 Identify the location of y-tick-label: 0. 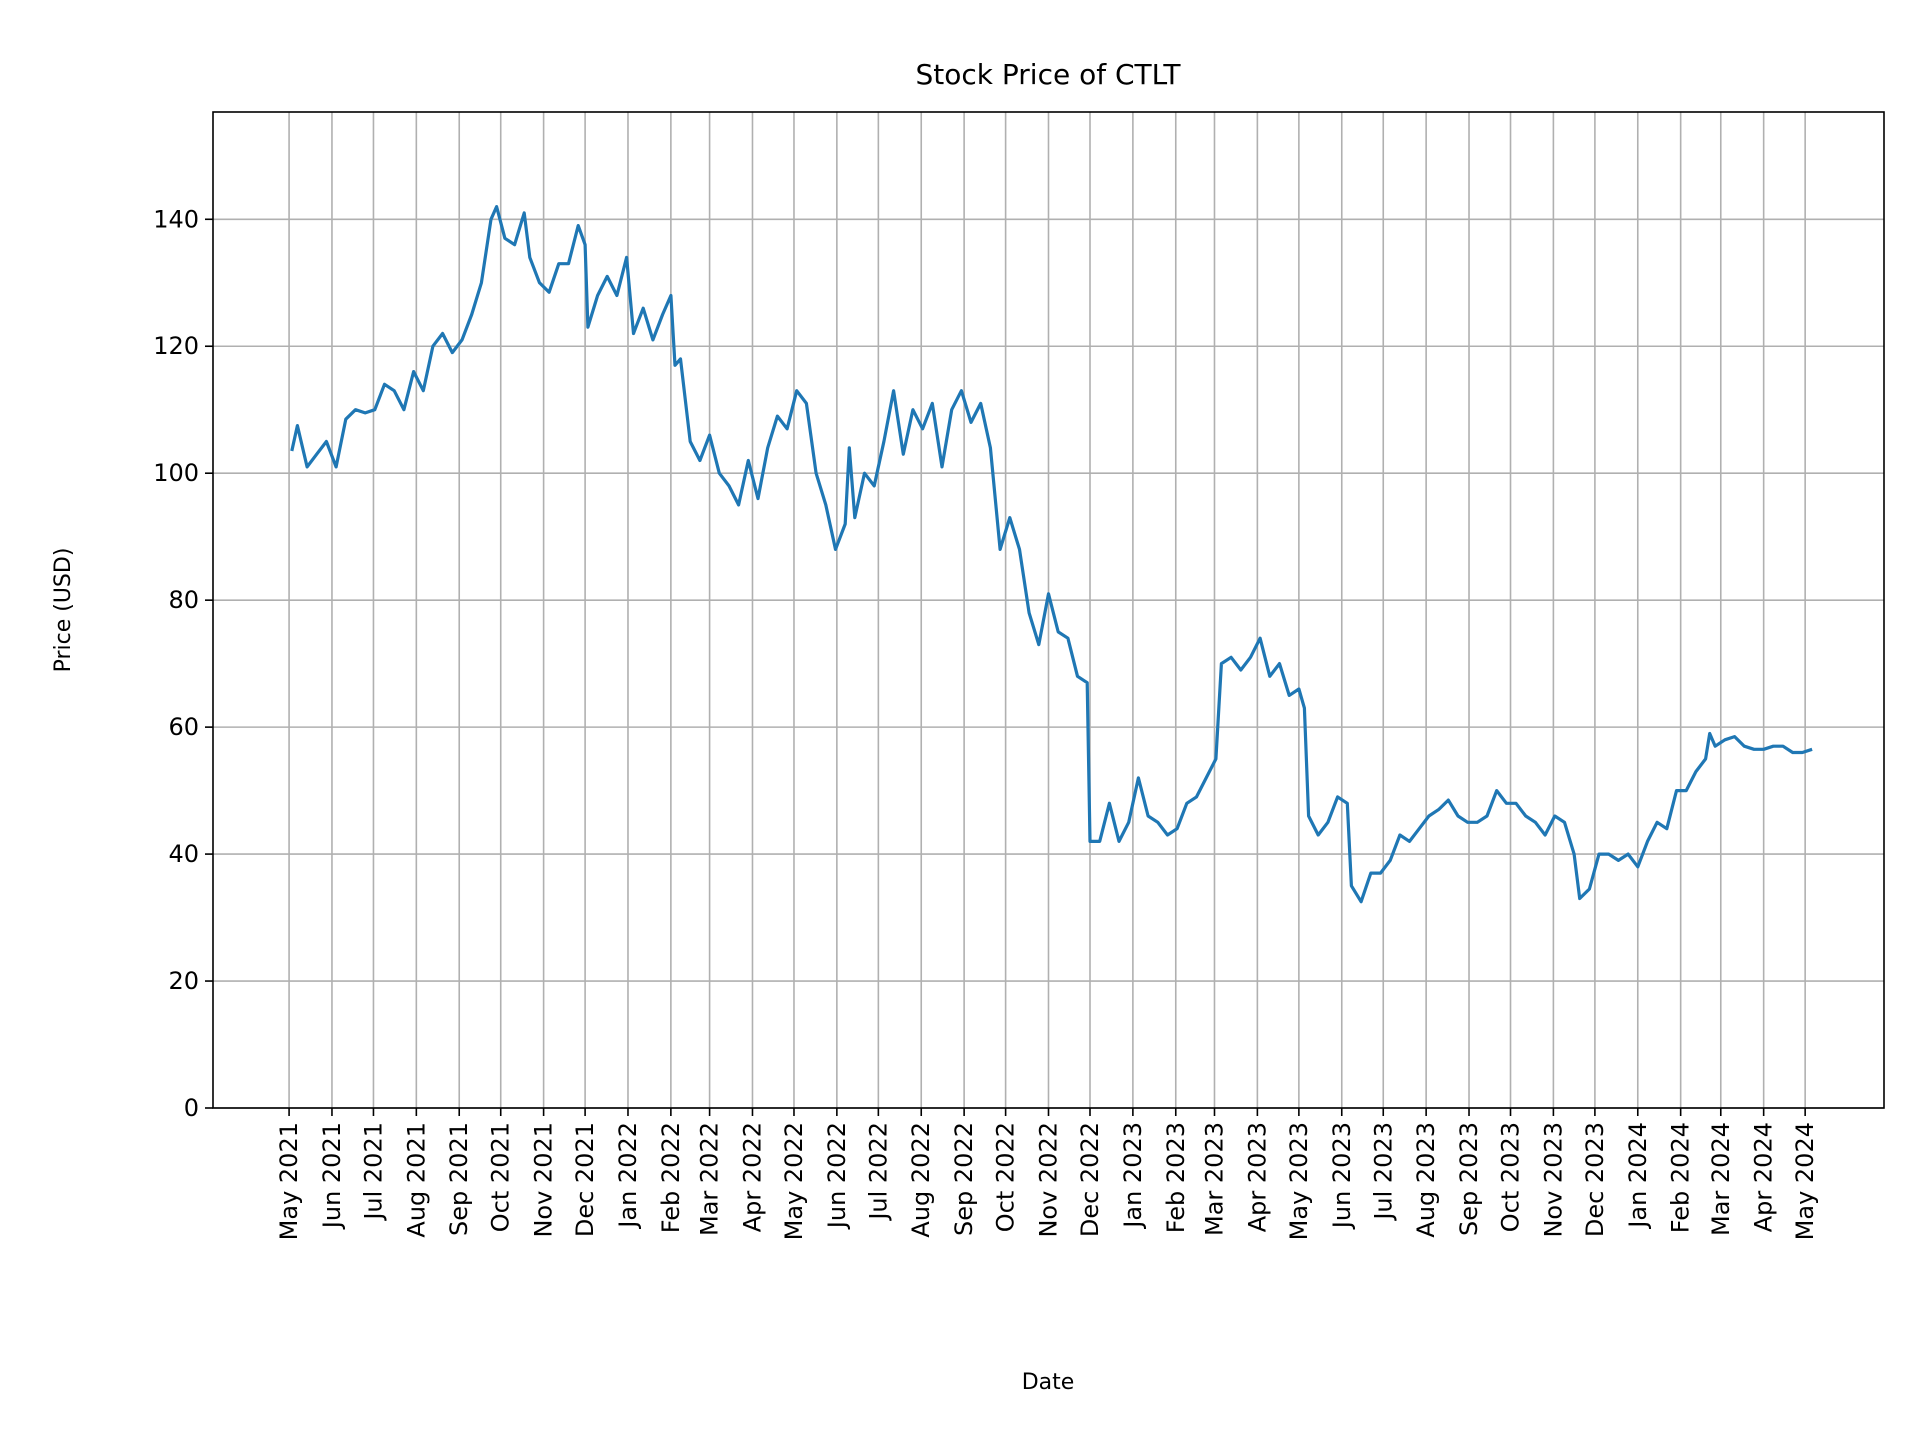
(191, 1108).